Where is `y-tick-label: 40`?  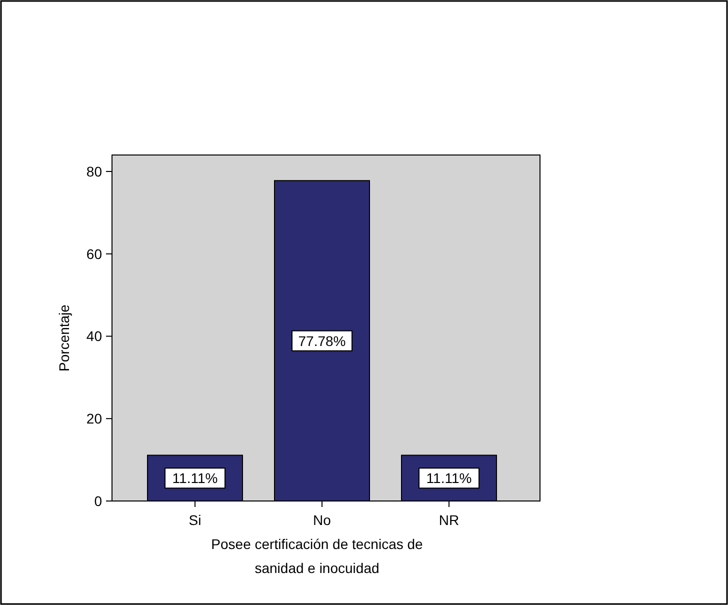 y-tick-label: 40 is located at coordinates (94, 336).